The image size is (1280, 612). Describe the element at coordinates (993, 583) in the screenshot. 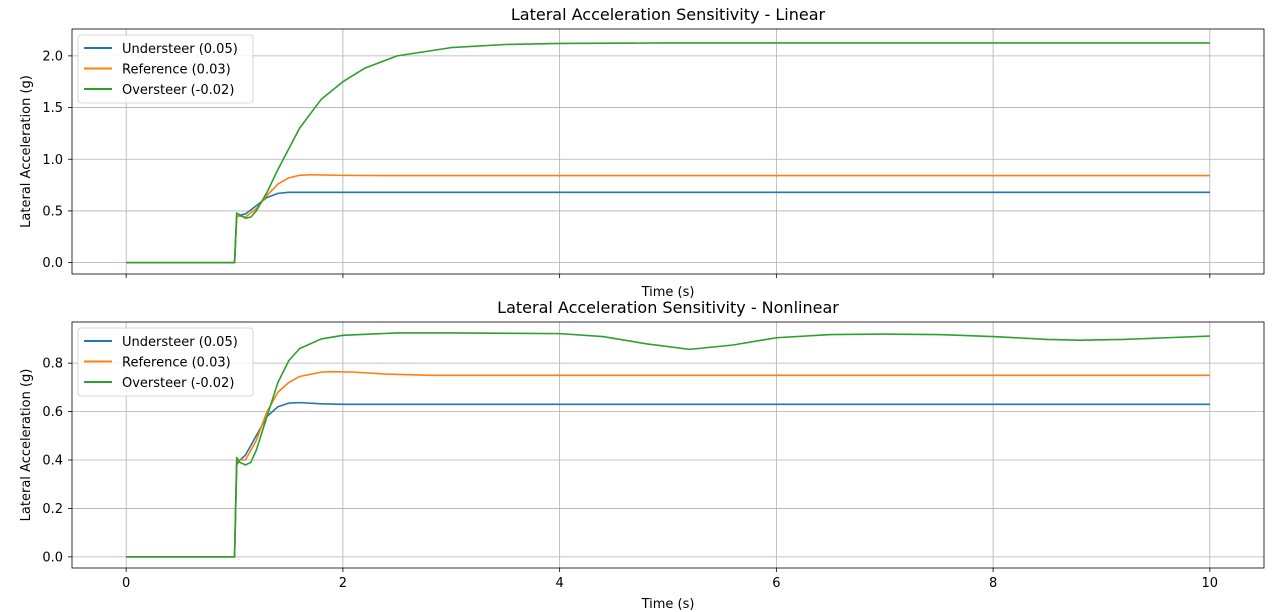

I see `x-tick-label: 8` at that location.